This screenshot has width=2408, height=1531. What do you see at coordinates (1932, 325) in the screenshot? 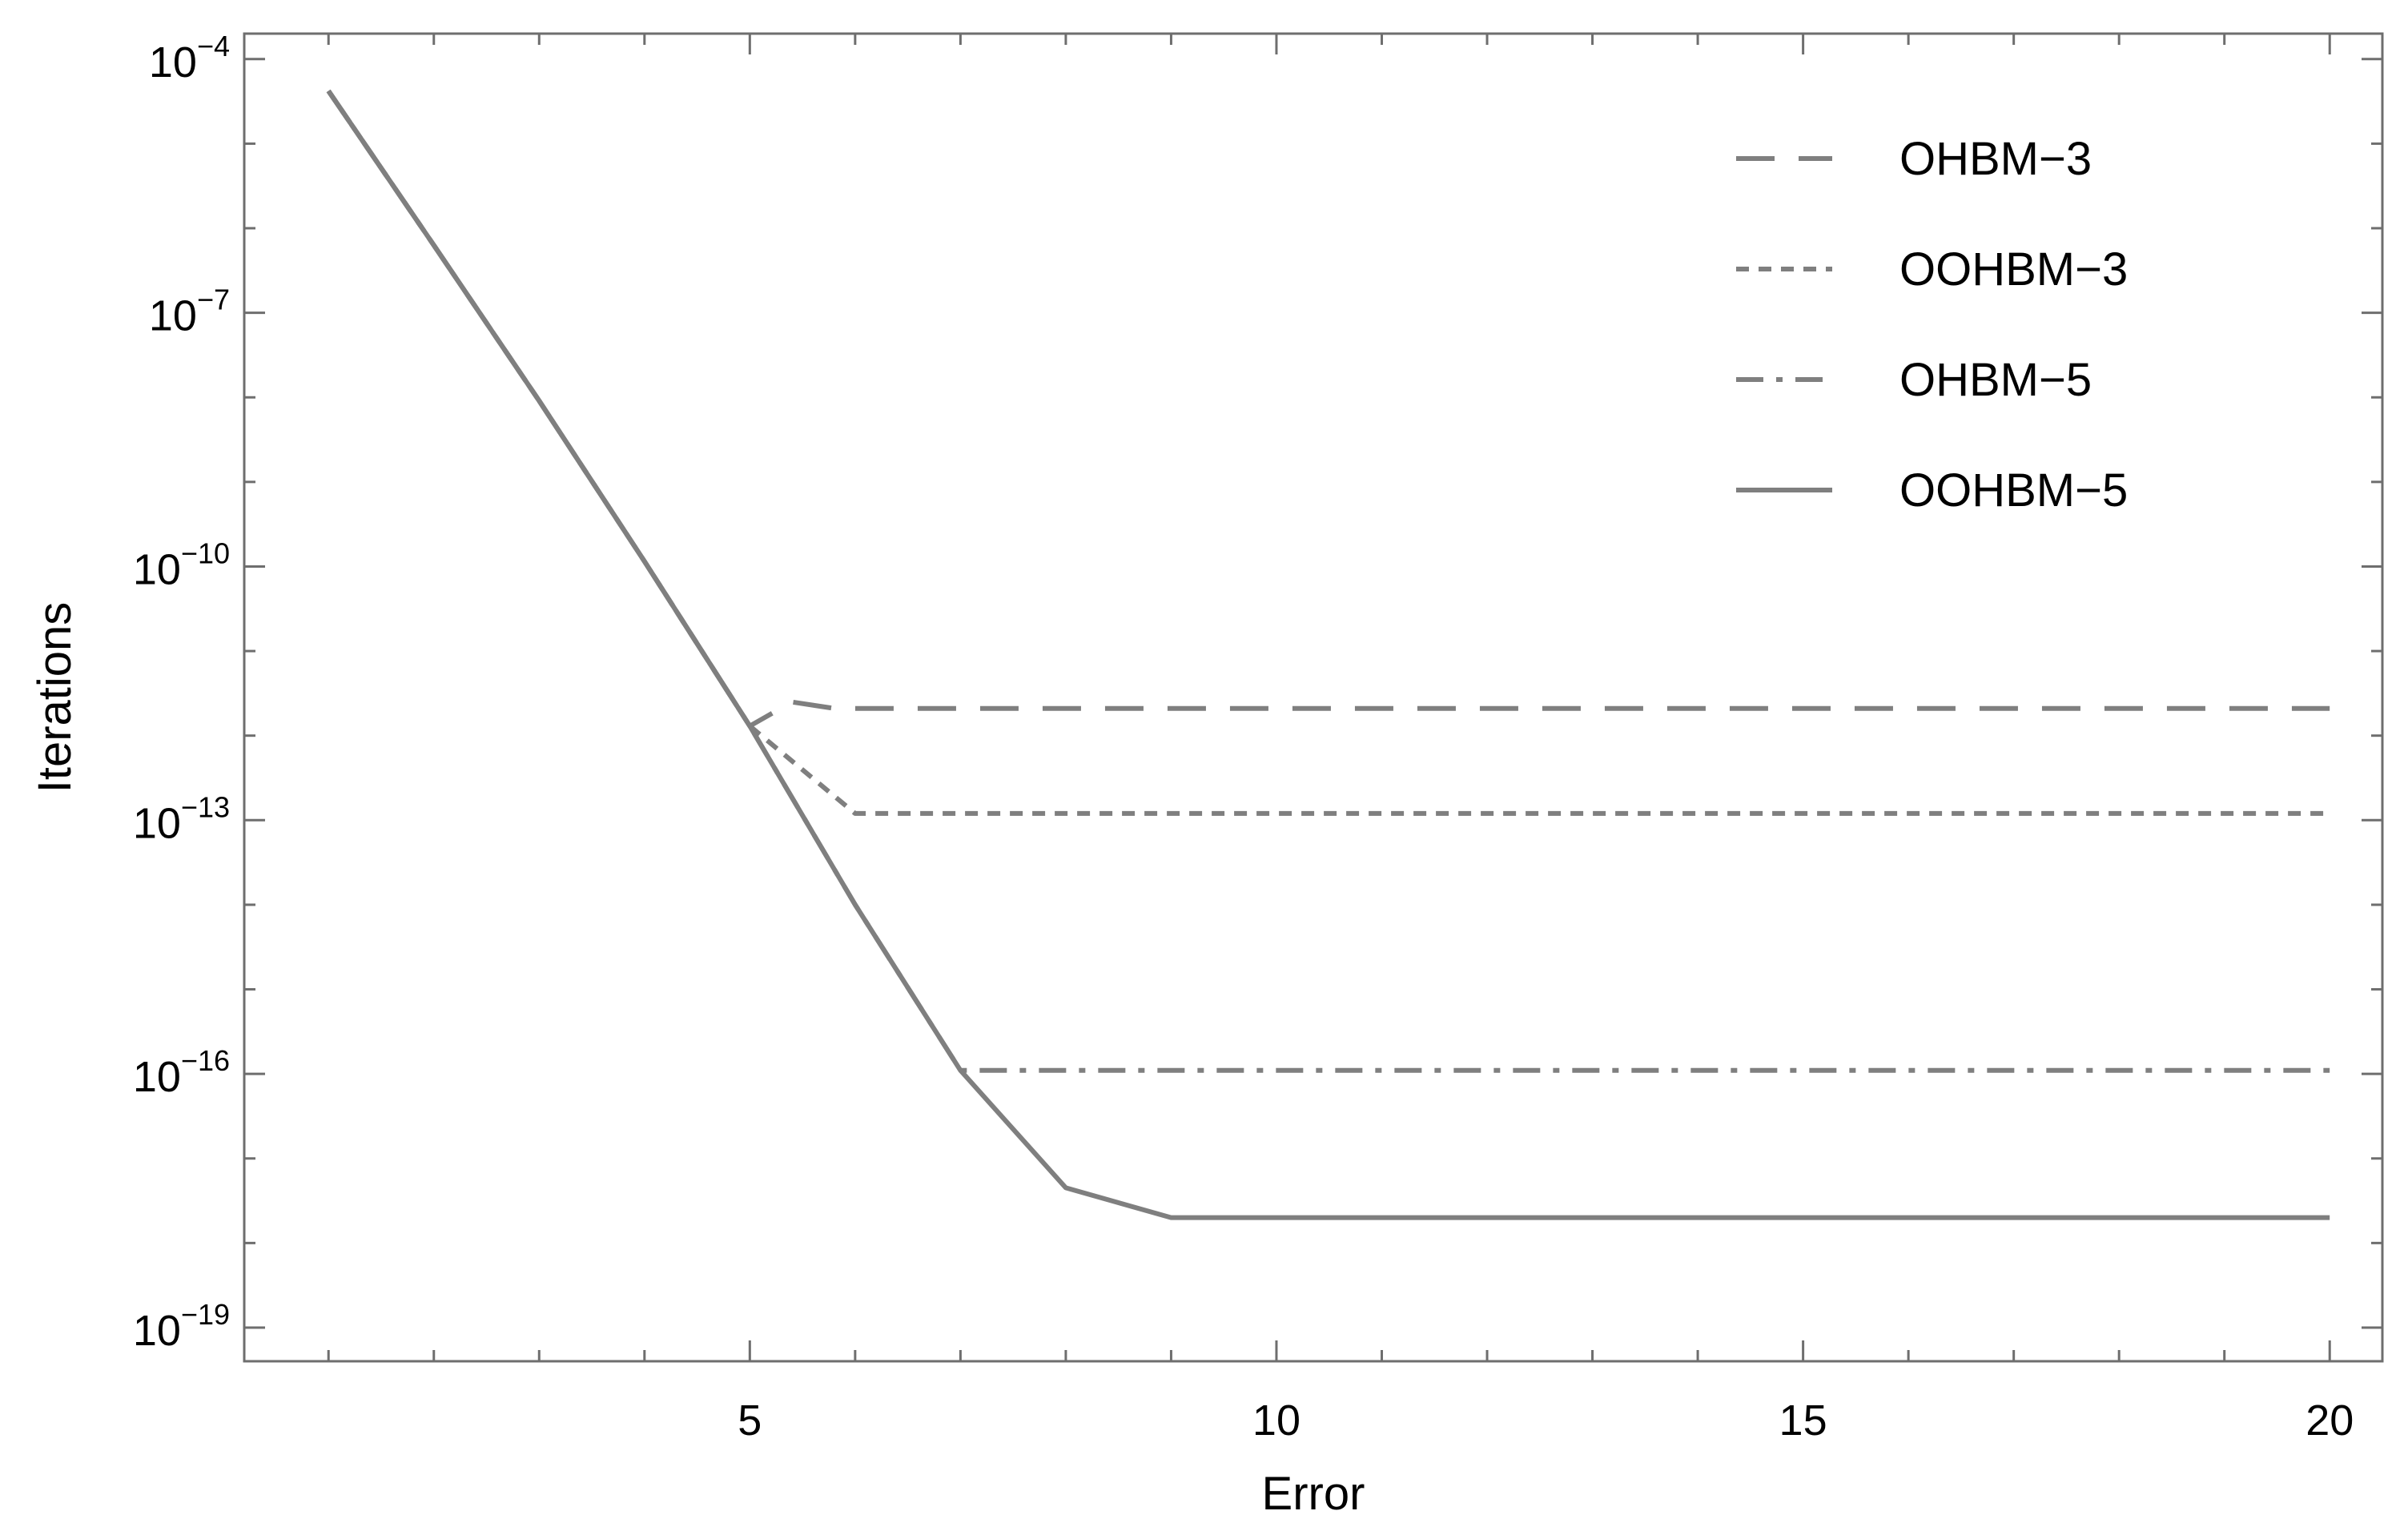
I see `legend: OHBM−3 OOHBM−3 OHBM−5 OOHBM−5` at bounding box center [1932, 325].